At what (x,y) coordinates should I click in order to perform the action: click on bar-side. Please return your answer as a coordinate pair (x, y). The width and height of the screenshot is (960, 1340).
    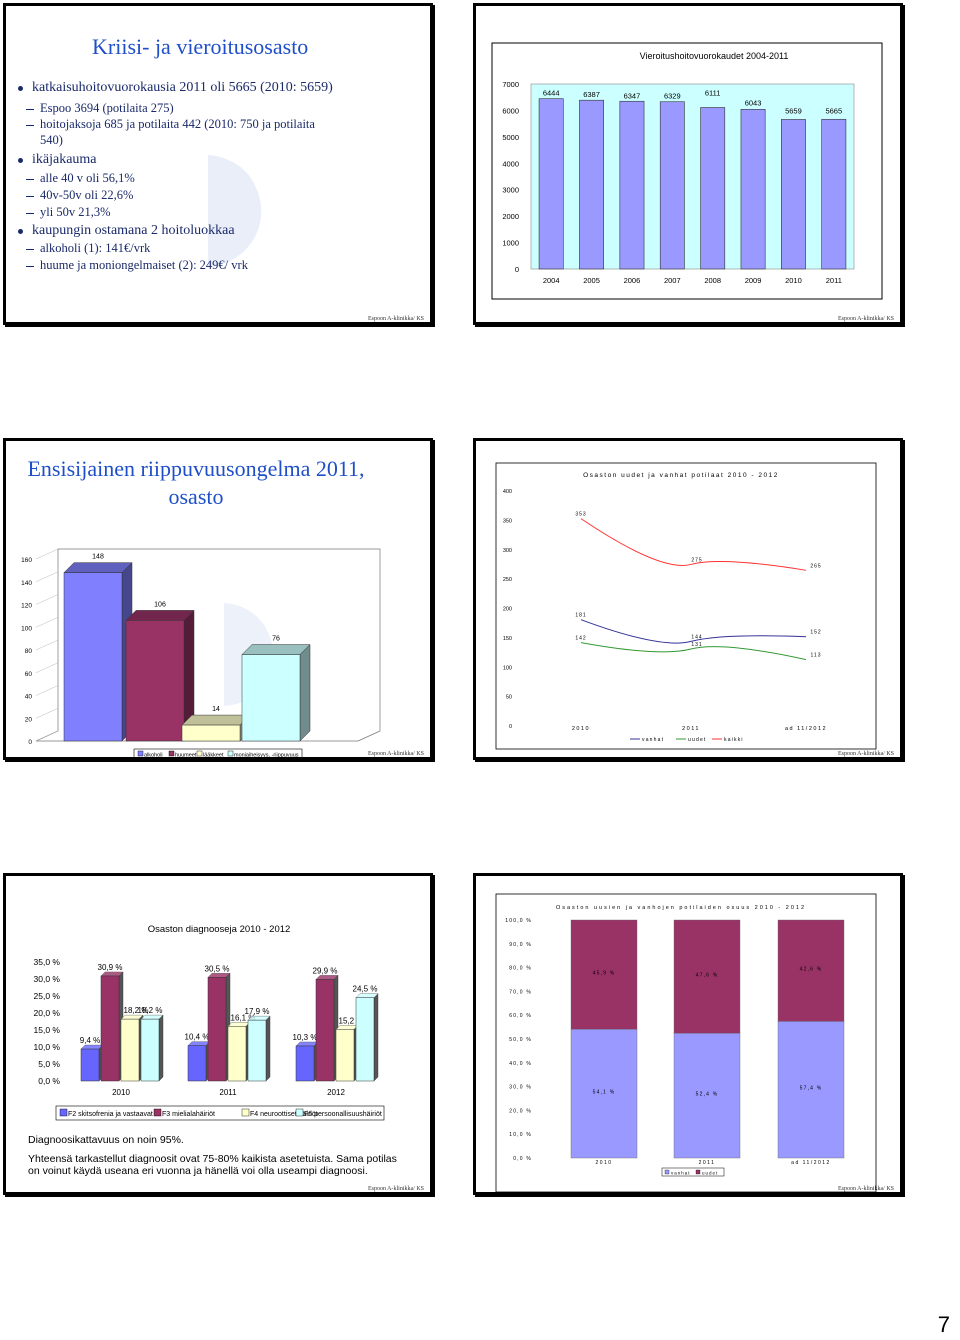
    Looking at the image, I should click on (161, 1048).